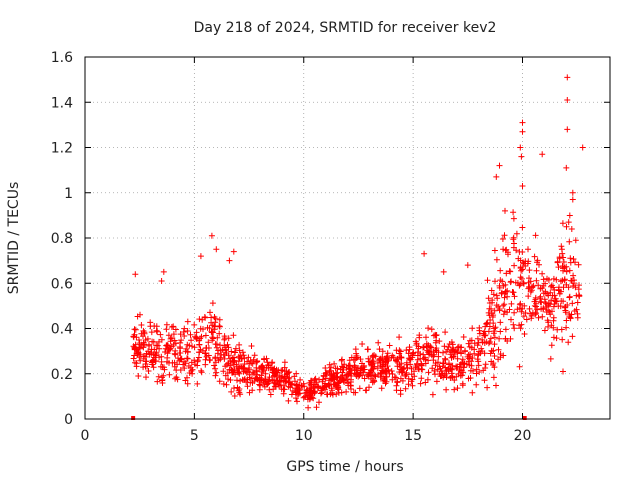 Image resolution: width=640 pixels, height=480 pixels. What do you see at coordinates (62, 375) in the screenshot?
I see `y-tick-label: 0.2` at bounding box center [62, 375].